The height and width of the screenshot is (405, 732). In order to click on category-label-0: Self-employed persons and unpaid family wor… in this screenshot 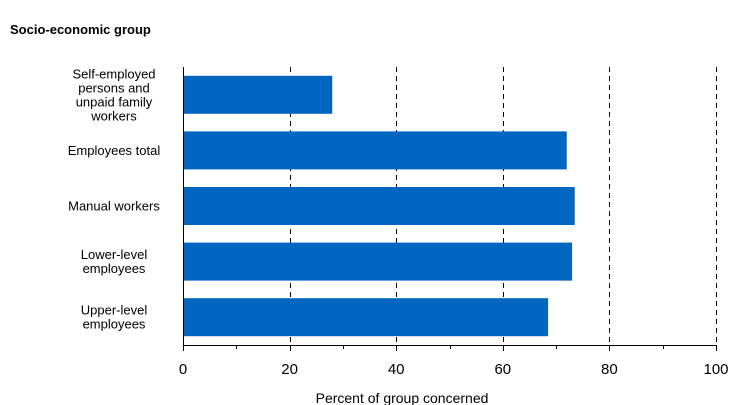, I will do `click(113, 94)`.